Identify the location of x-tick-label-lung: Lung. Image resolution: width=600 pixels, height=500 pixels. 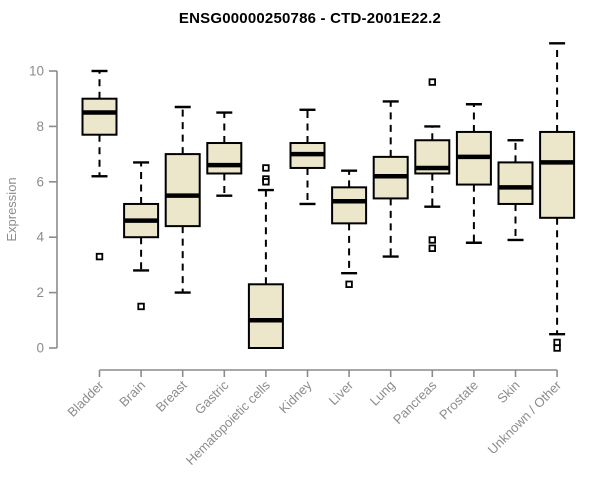
(382, 393).